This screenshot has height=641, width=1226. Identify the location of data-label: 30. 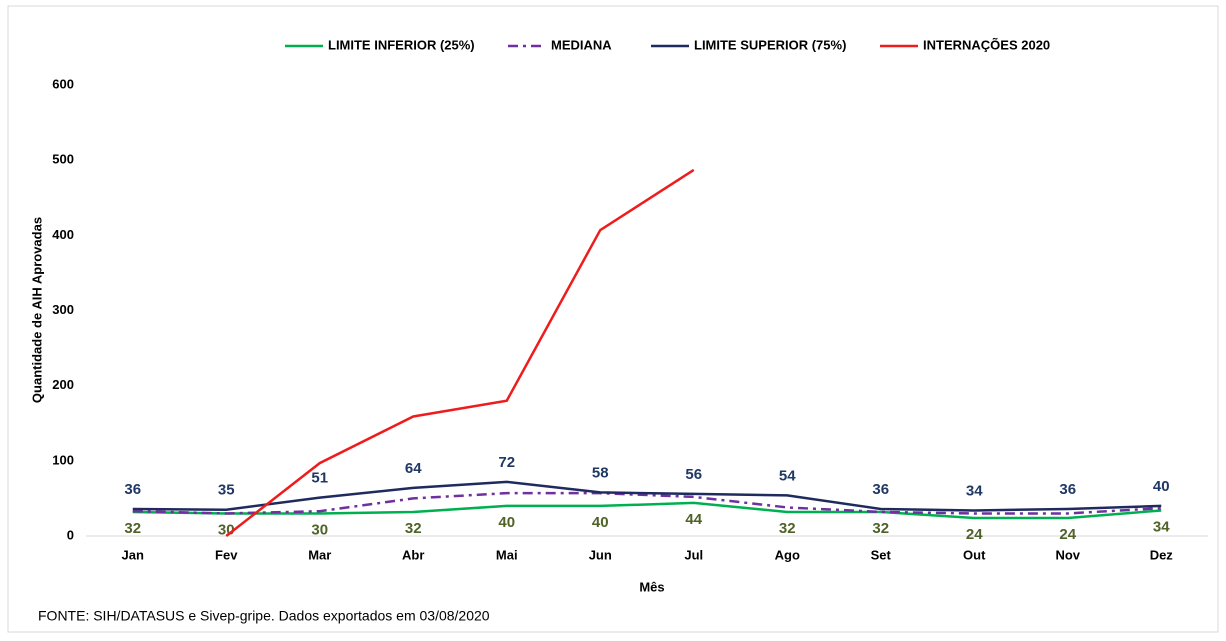
(319, 529).